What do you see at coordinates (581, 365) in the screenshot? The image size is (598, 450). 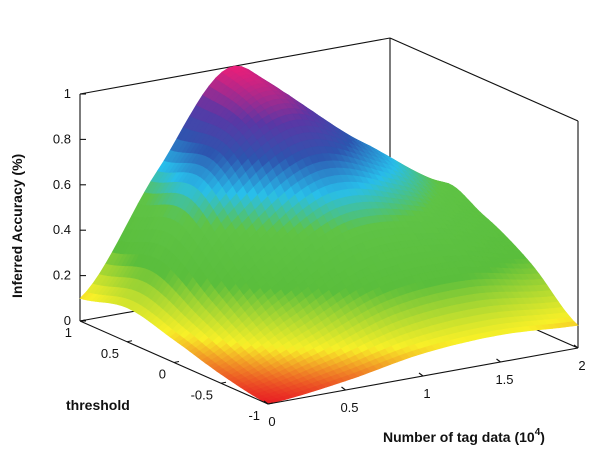 I see `x-tick-label: 2` at bounding box center [581, 365].